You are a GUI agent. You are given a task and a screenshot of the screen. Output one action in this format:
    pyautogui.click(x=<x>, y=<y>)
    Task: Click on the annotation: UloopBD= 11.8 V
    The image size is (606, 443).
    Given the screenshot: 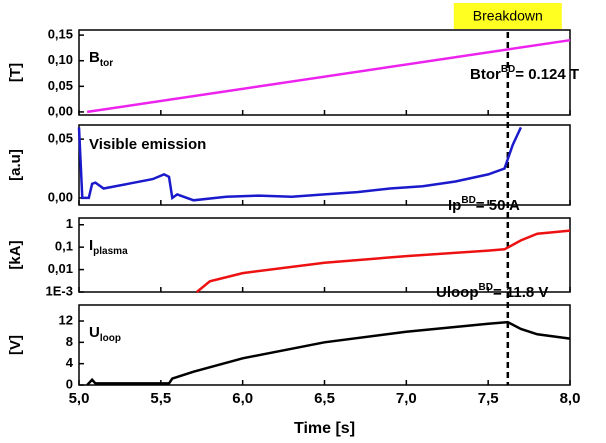 What is the action you would take?
    pyautogui.click(x=492, y=291)
    